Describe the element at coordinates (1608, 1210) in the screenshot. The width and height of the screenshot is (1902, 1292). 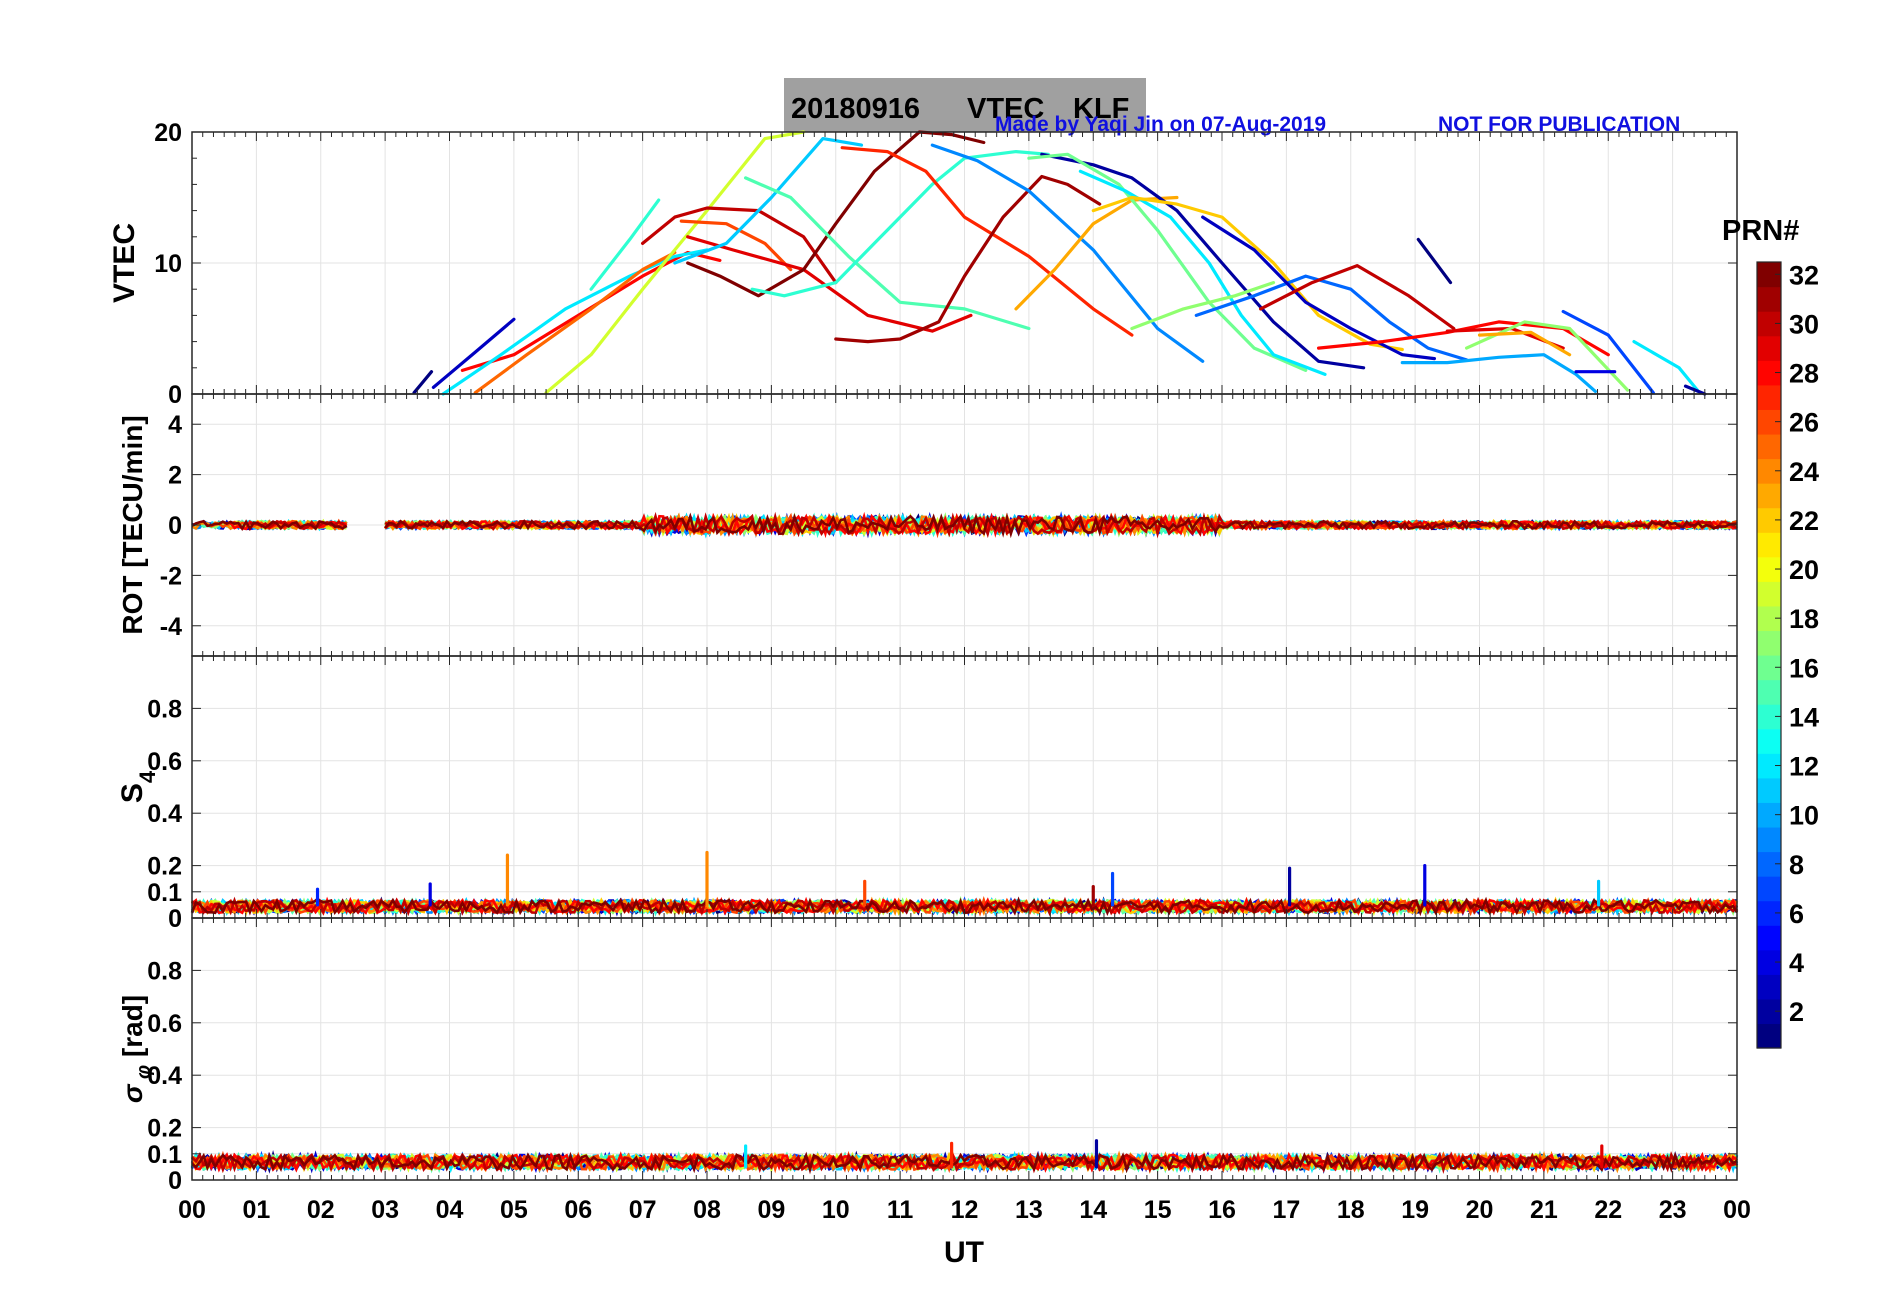
I see `x-tick-label: 22` at that location.